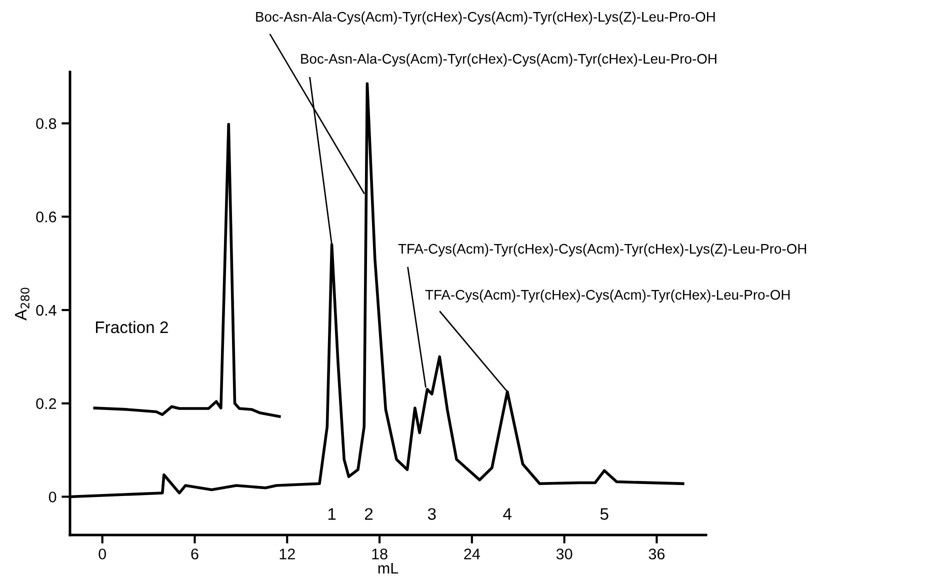  Describe the element at coordinates (187, 270) in the screenshot. I see `line-series` at that location.